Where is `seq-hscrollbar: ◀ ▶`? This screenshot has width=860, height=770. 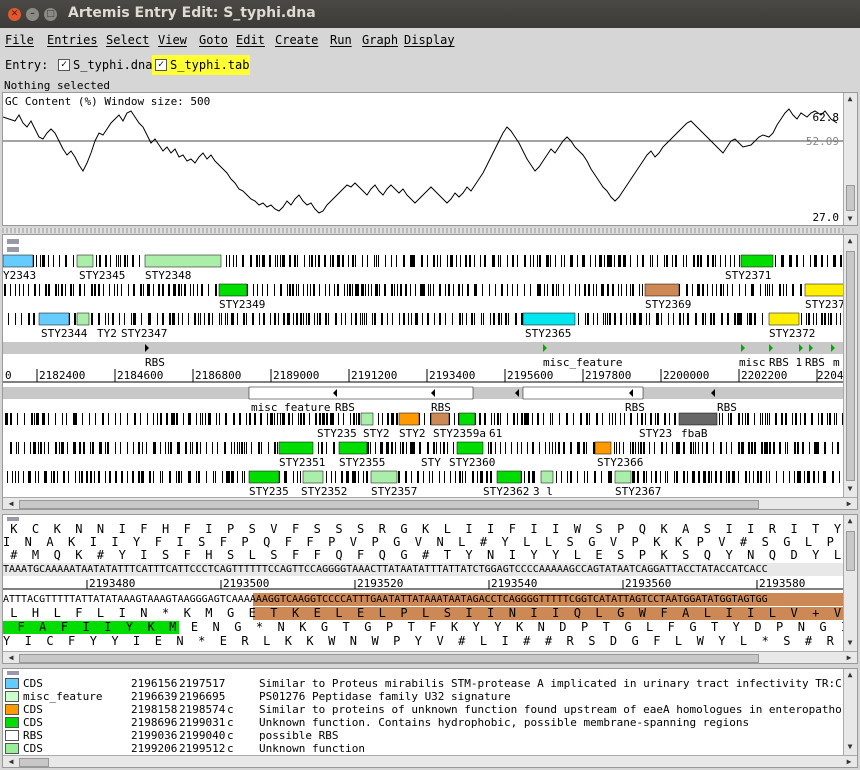 seq-hscrollbar: ◀ ▶ is located at coordinates (430, 657).